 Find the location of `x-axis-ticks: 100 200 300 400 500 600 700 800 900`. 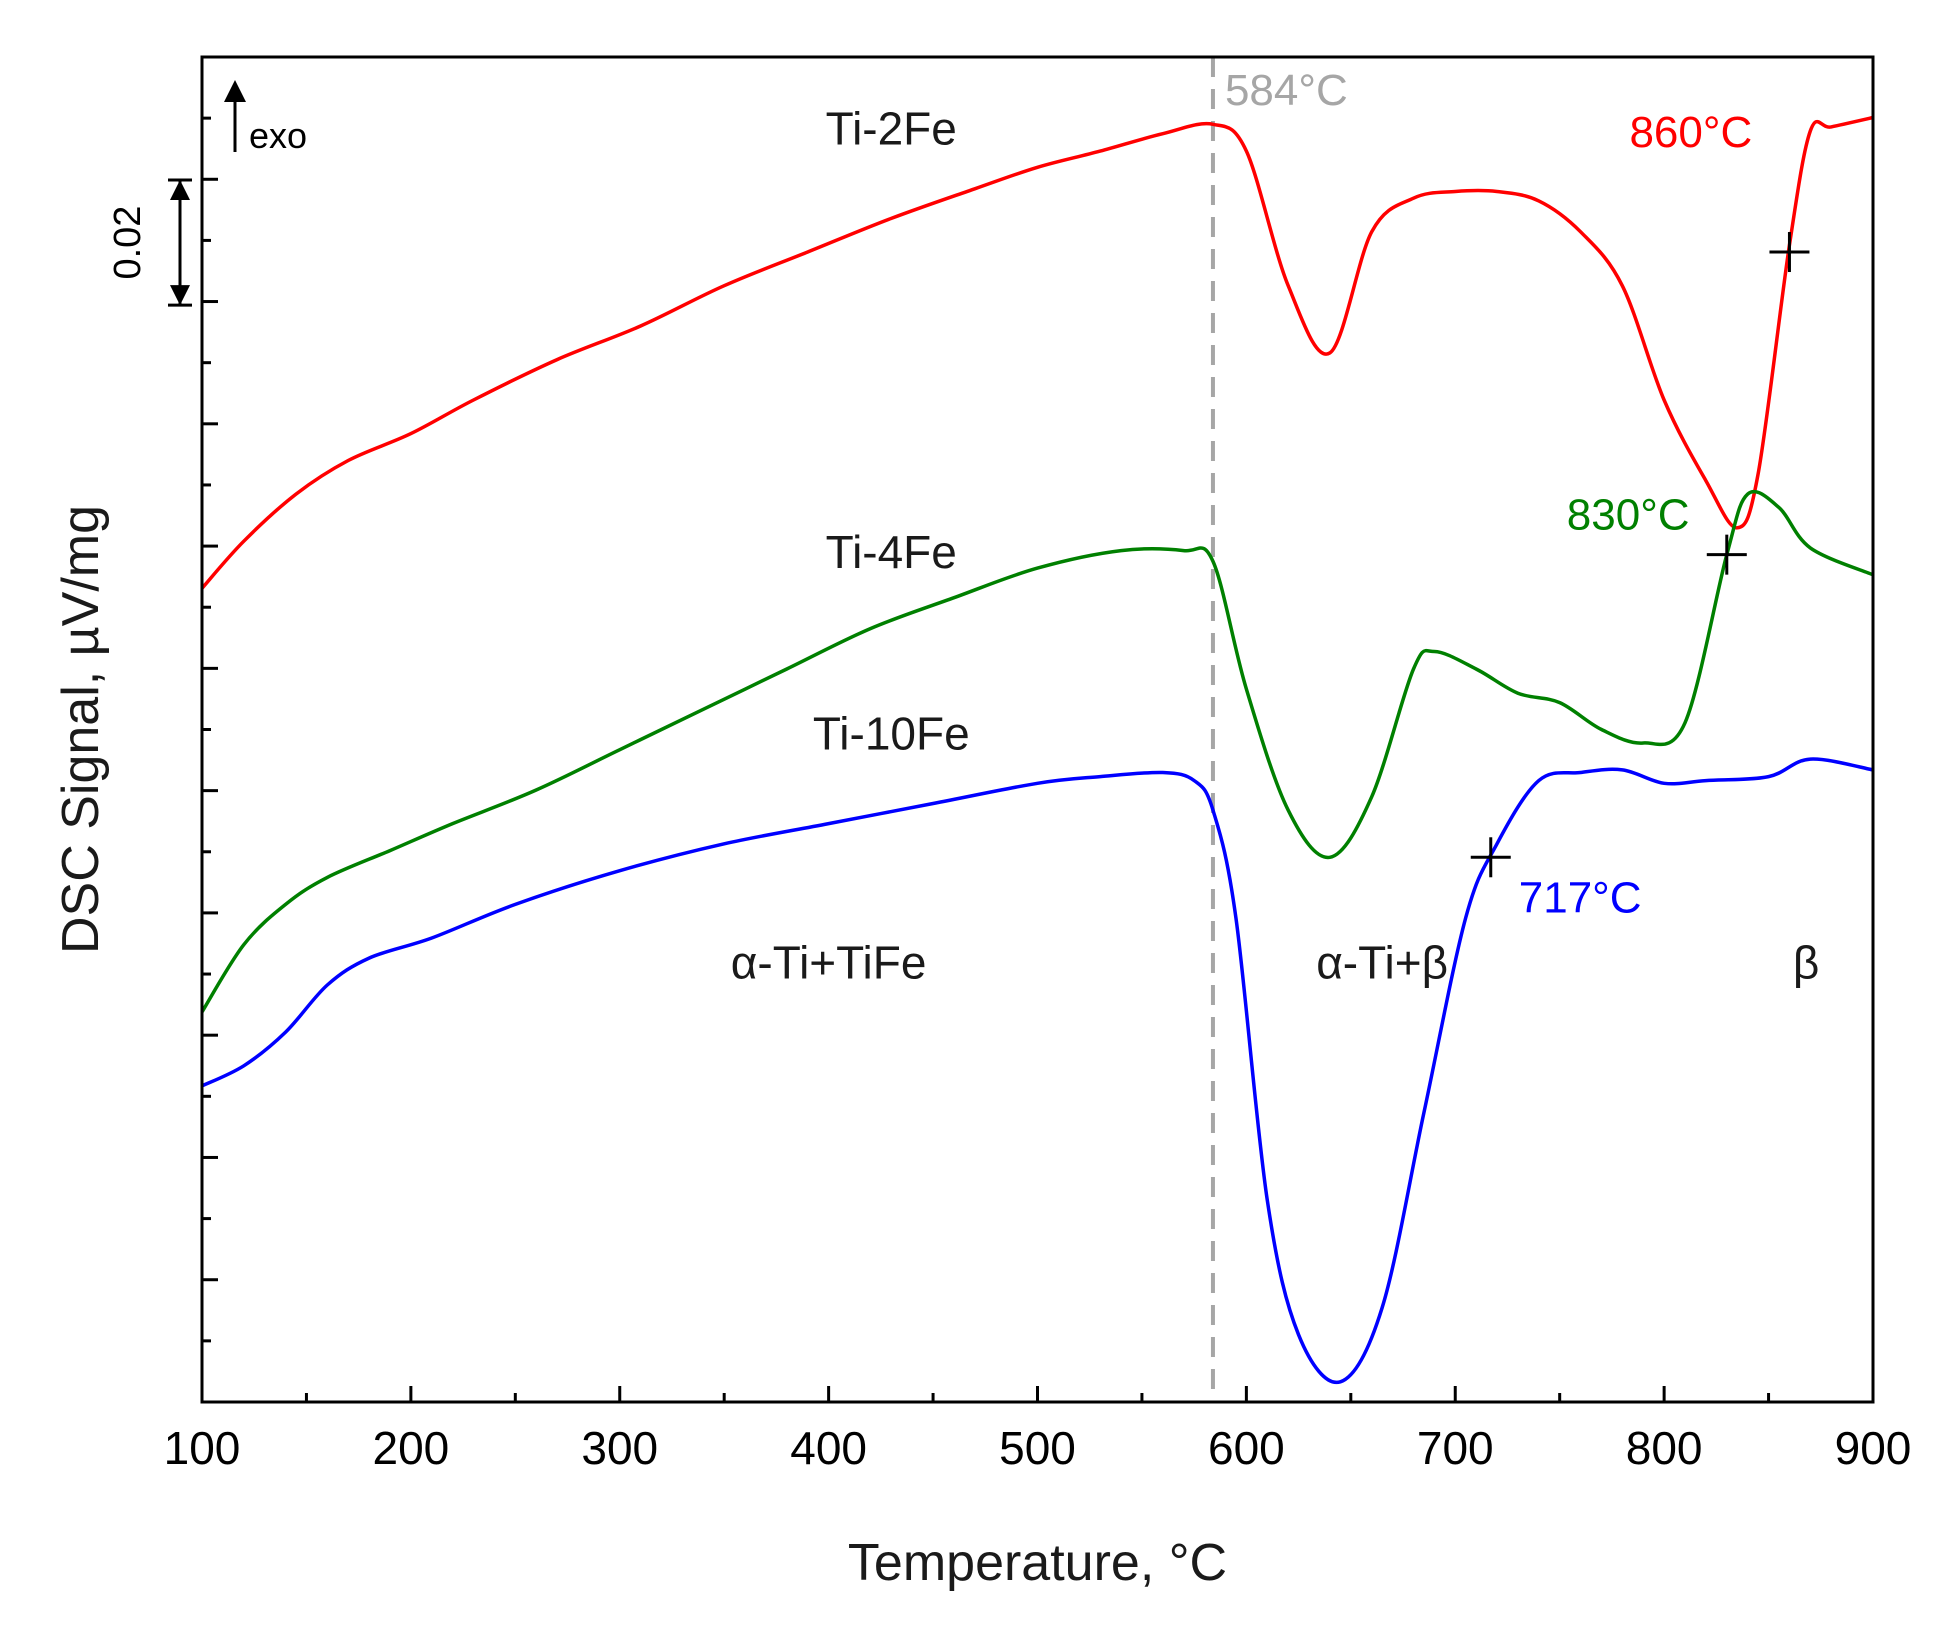

x-axis-ticks: 100 200 300 400 500 600 700 800 900 is located at coordinates (1038, 1430).